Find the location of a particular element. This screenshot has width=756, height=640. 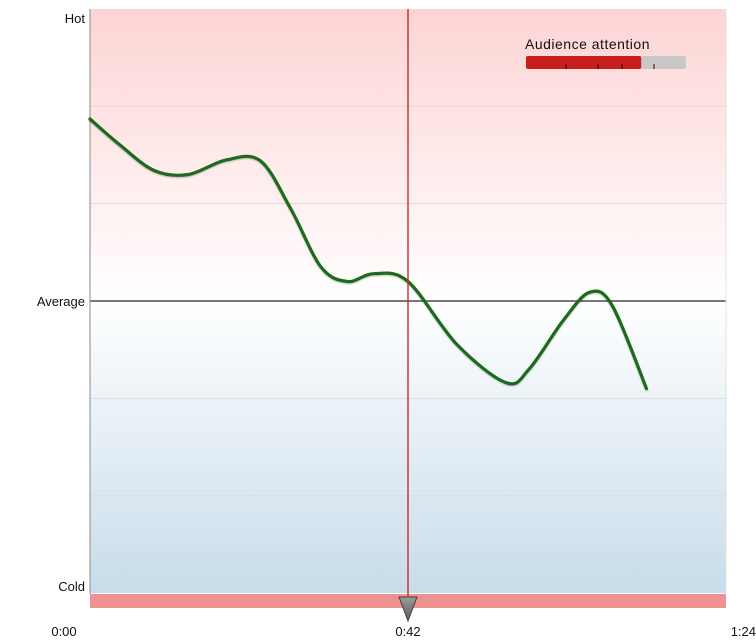

y-tick-label: Average is located at coordinates (61, 301).